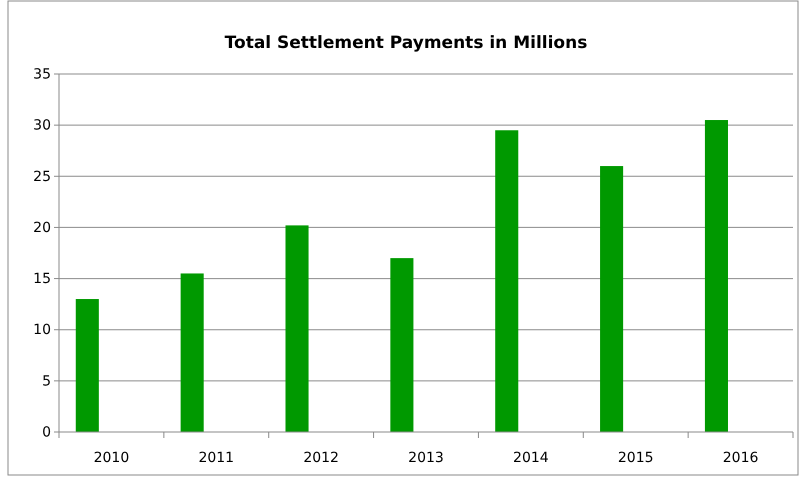  I want to click on y-tick-label: 10, so click(42, 330).